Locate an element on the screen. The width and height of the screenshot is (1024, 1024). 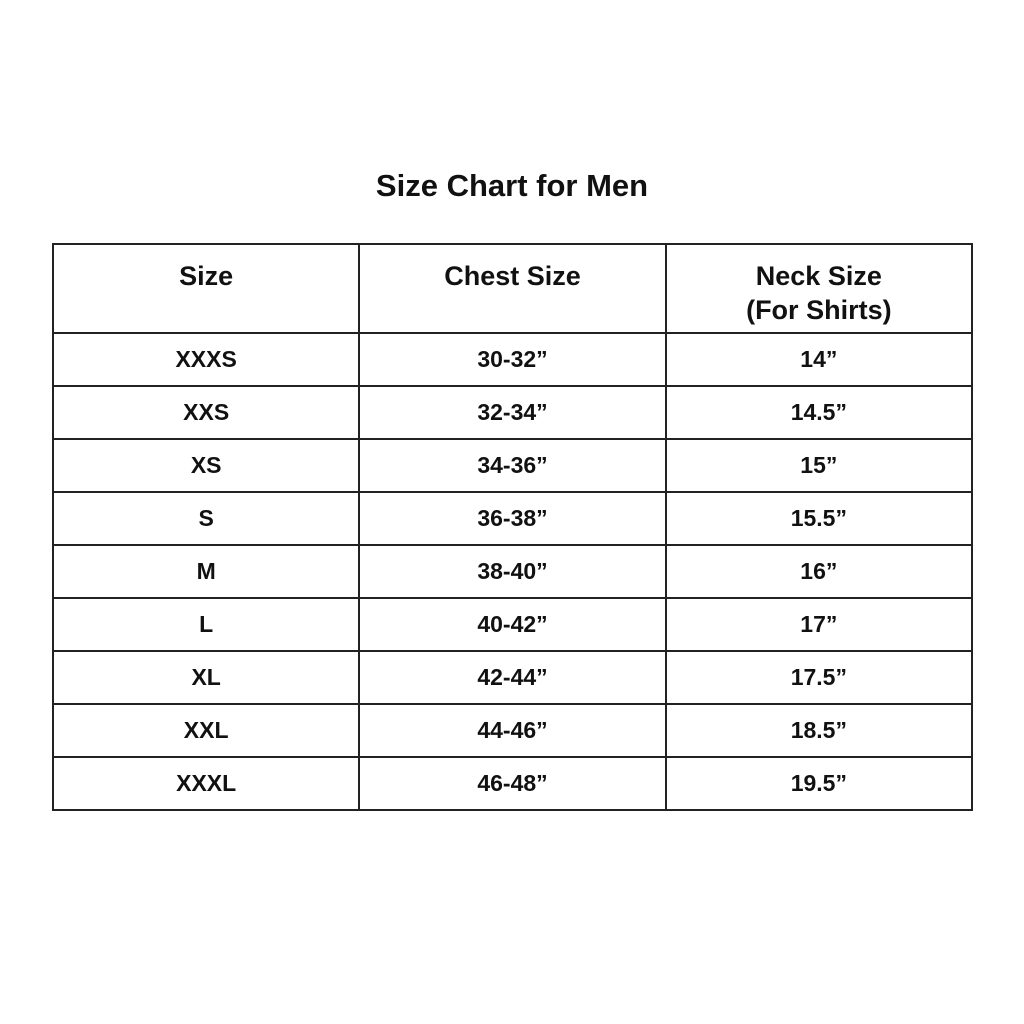
chest-size-cell: 34-36” is located at coordinates (512, 465).